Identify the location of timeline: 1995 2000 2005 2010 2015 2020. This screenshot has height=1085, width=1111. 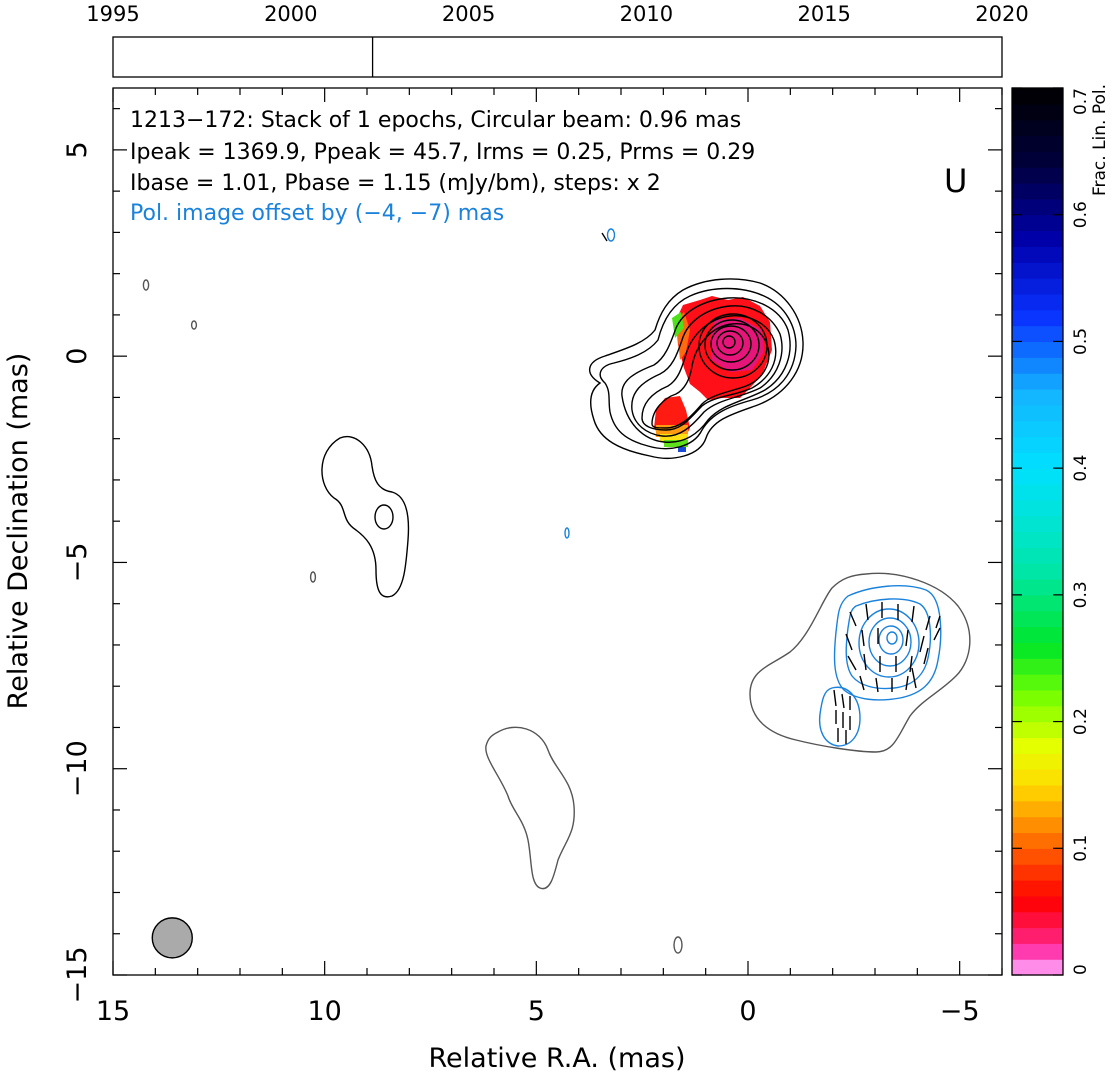
(557, 40).